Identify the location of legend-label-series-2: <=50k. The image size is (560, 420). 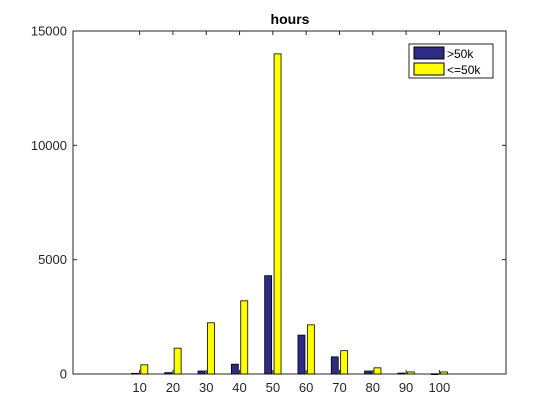
(464, 70).